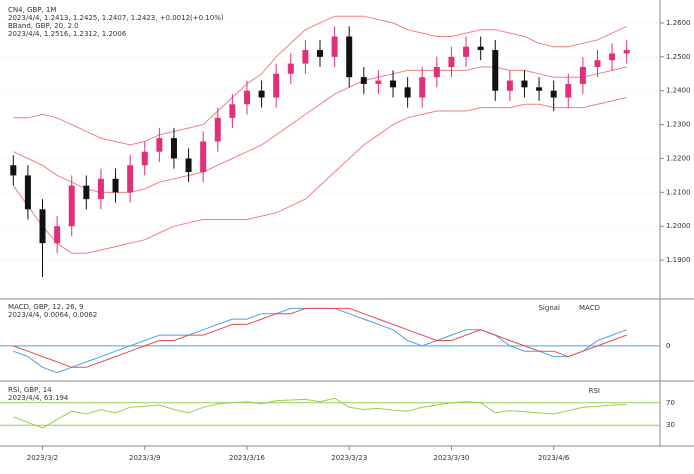 This screenshot has width=694, height=474. What do you see at coordinates (42, 458) in the screenshot?
I see `x-tick-label: 2023/3/2` at bounding box center [42, 458].